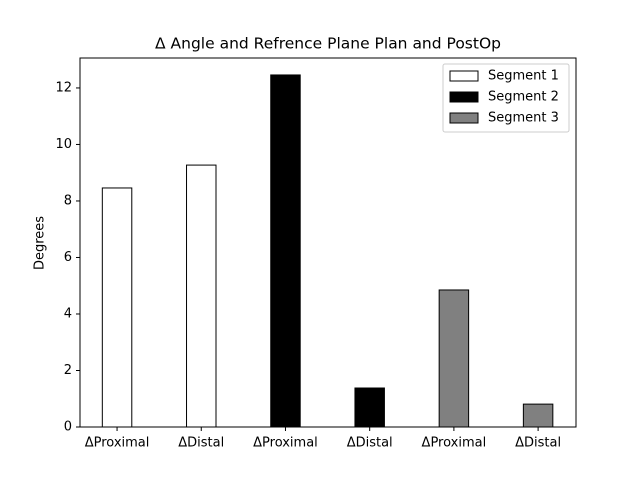  I want to click on y-axis-label: Degrees, so click(40, 243).